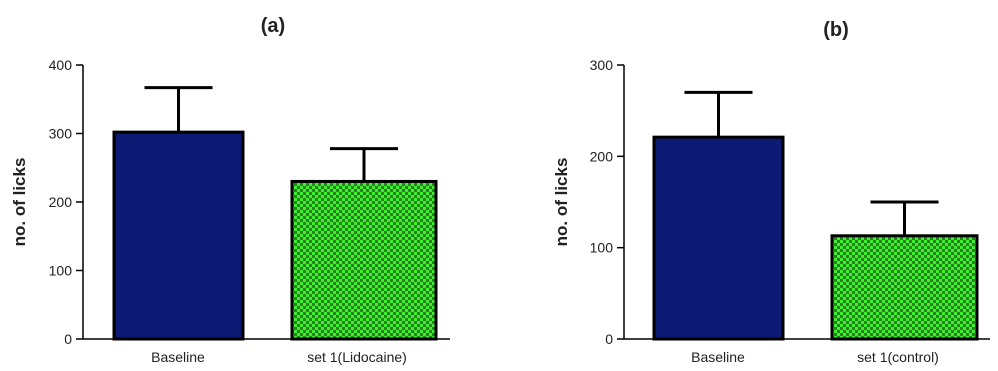 The width and height of the screenshot is (998, 371). I want to click on panel-a-ytick-label-3: 300, so click(61, 134).